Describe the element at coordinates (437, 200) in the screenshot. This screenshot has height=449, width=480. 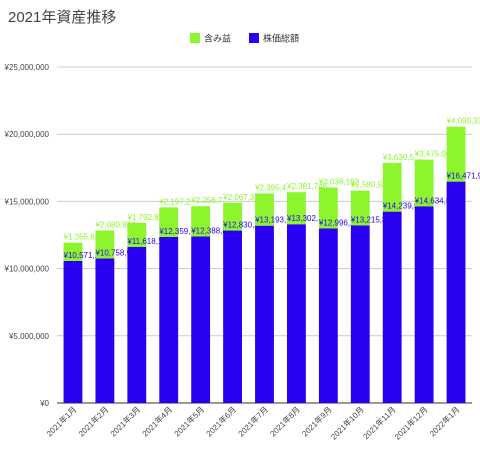
I see `data-label-stock-value: ¥14,634,566` at that location.